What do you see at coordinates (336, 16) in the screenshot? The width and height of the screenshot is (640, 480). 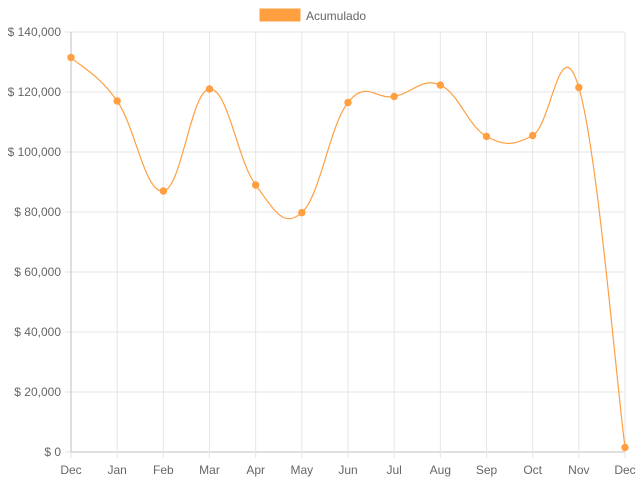 I see `legend-label: Acumulado` at bounding box center [336, 16].